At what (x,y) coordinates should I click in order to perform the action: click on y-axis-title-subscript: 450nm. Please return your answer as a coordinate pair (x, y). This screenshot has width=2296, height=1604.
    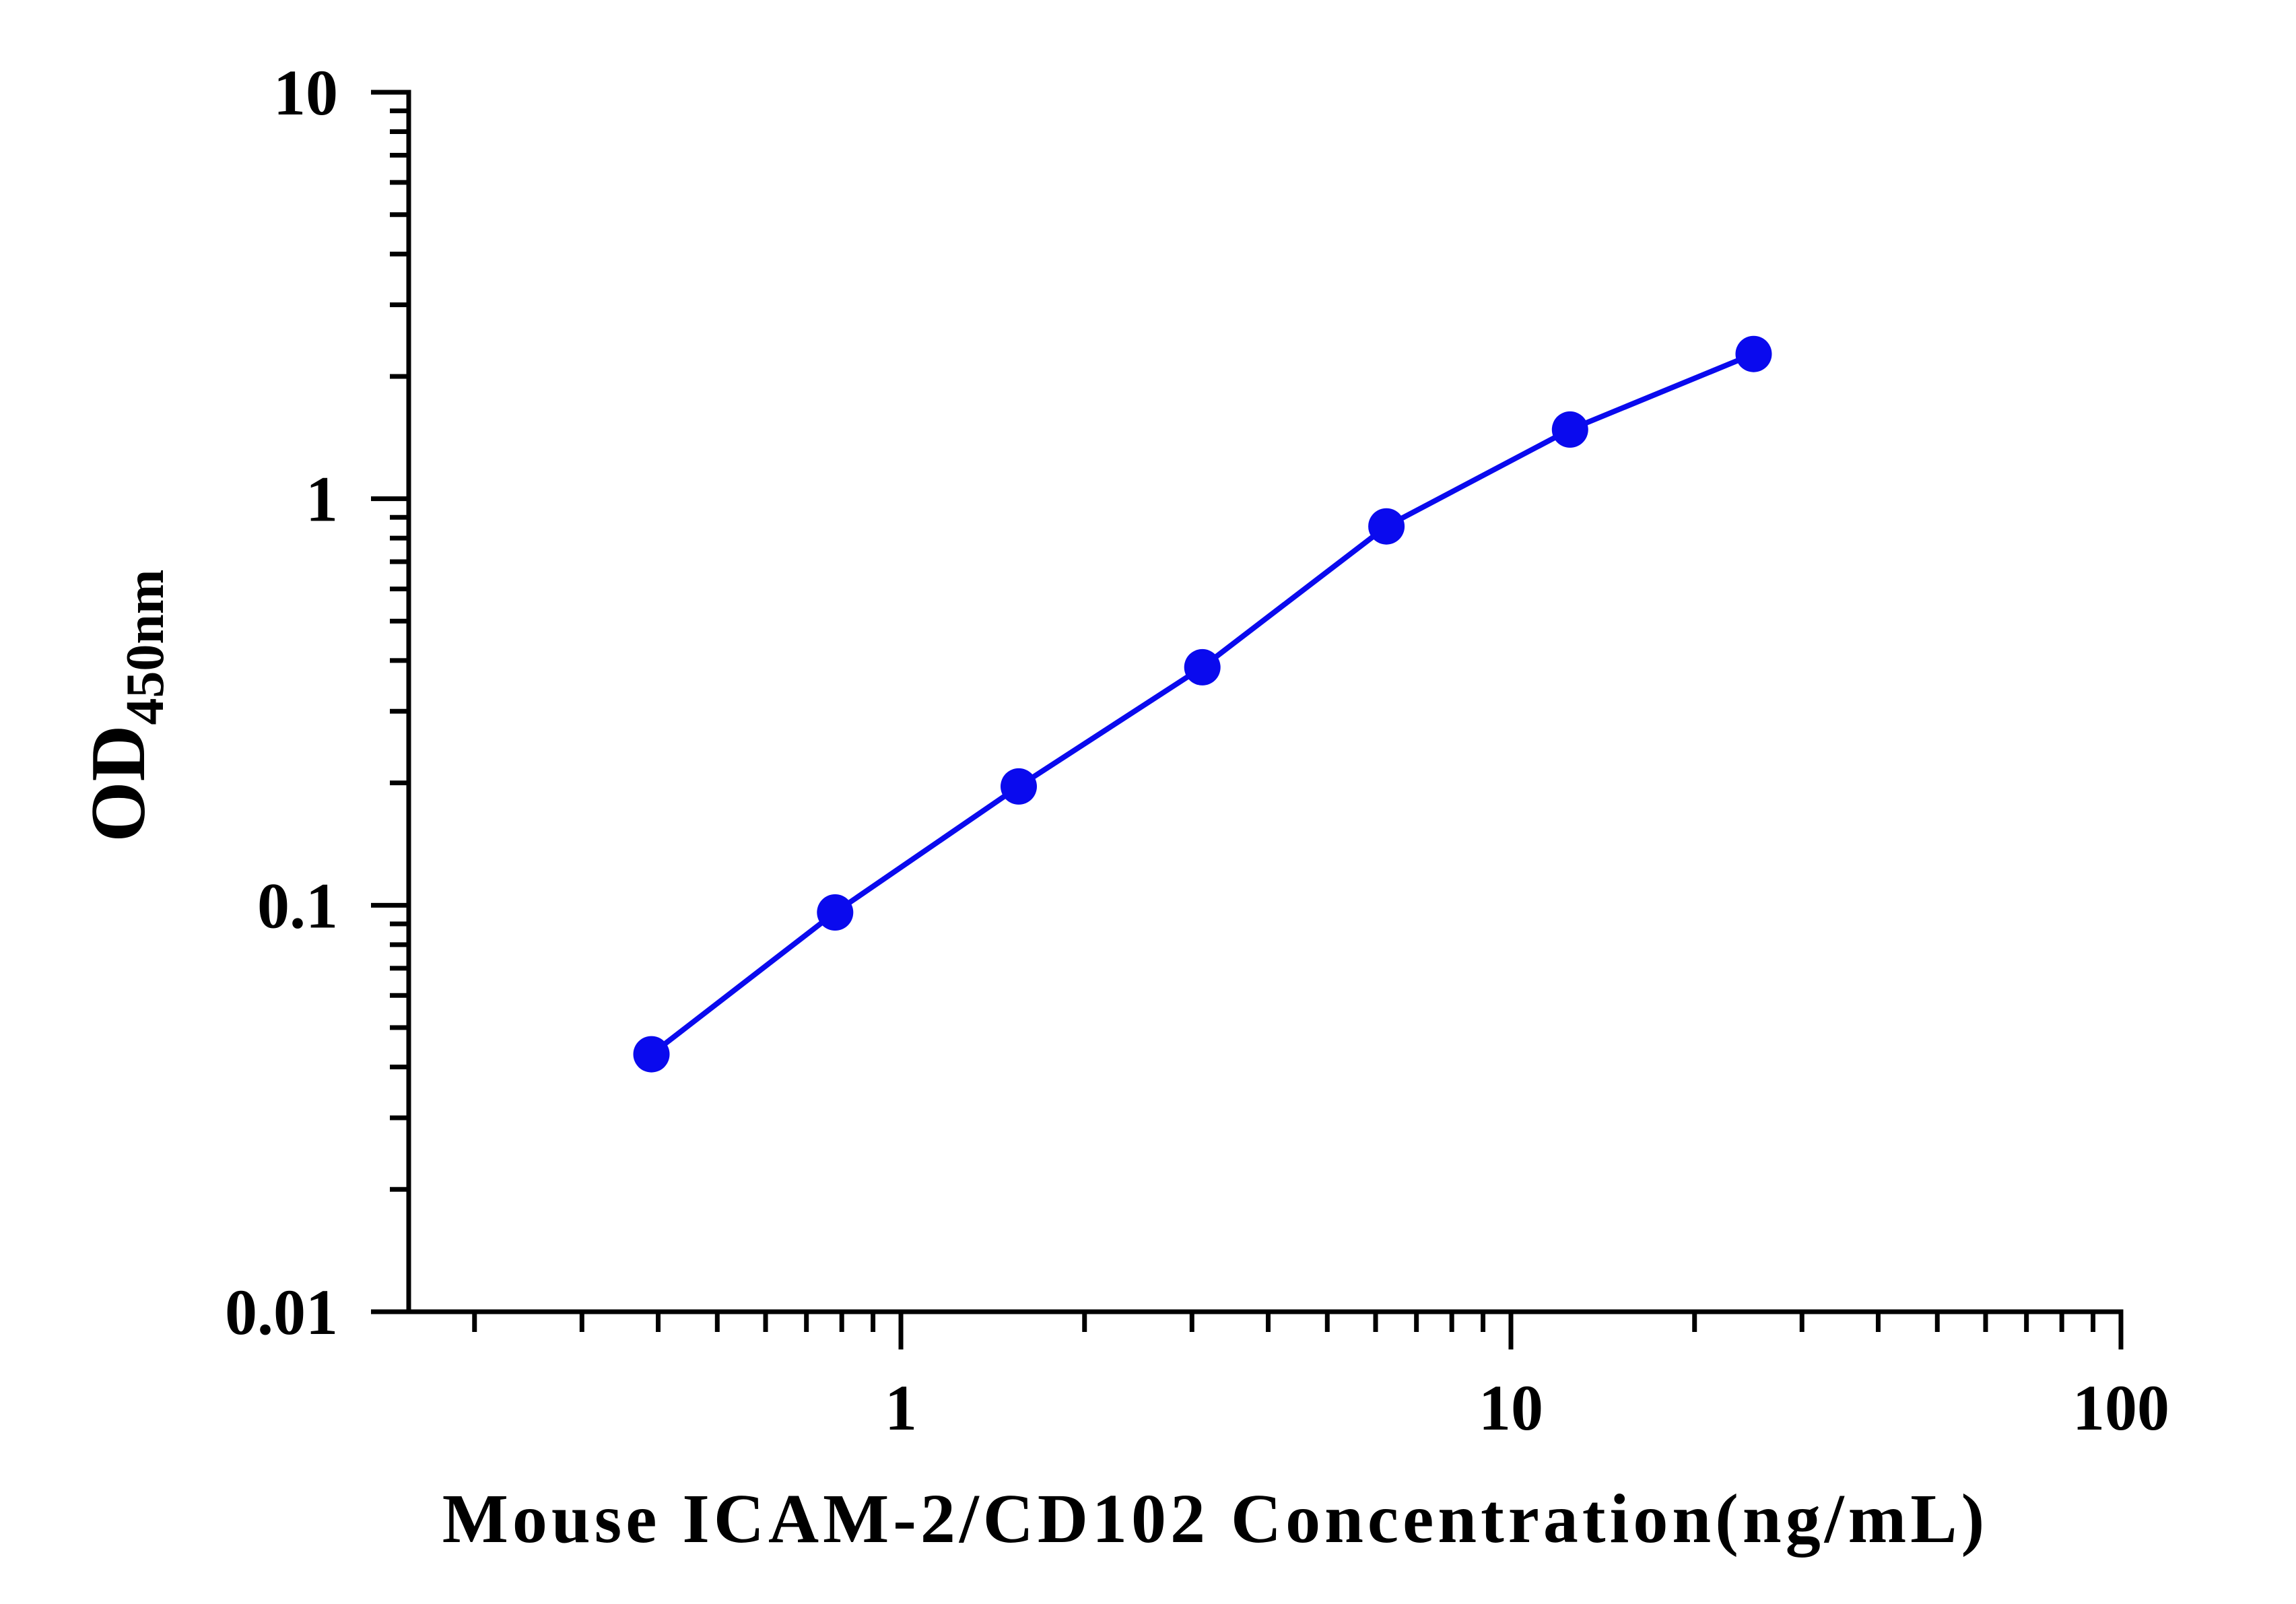
    Looking at the image, I should click on (145, 647).